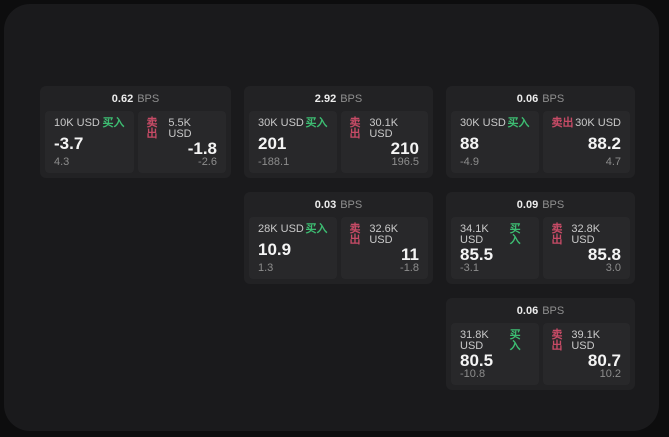 The height and width of the screenshot is (437, 669). Describe the element at coordinates (586, 340) in the screenshot. I see `sell-size-label: 39.1K USD` at that location.